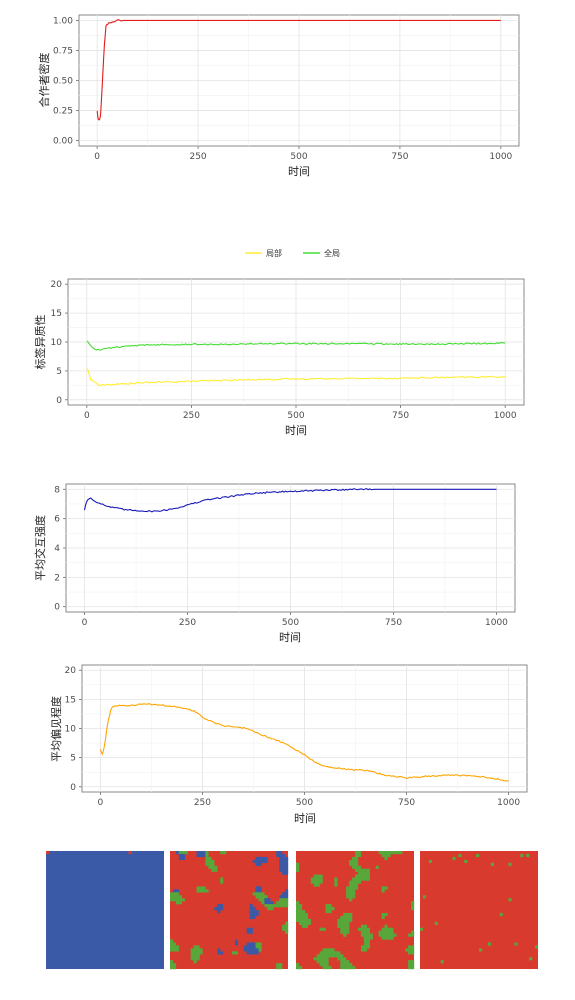  I want to click on x-tick-label: 500, so click(290, 623).